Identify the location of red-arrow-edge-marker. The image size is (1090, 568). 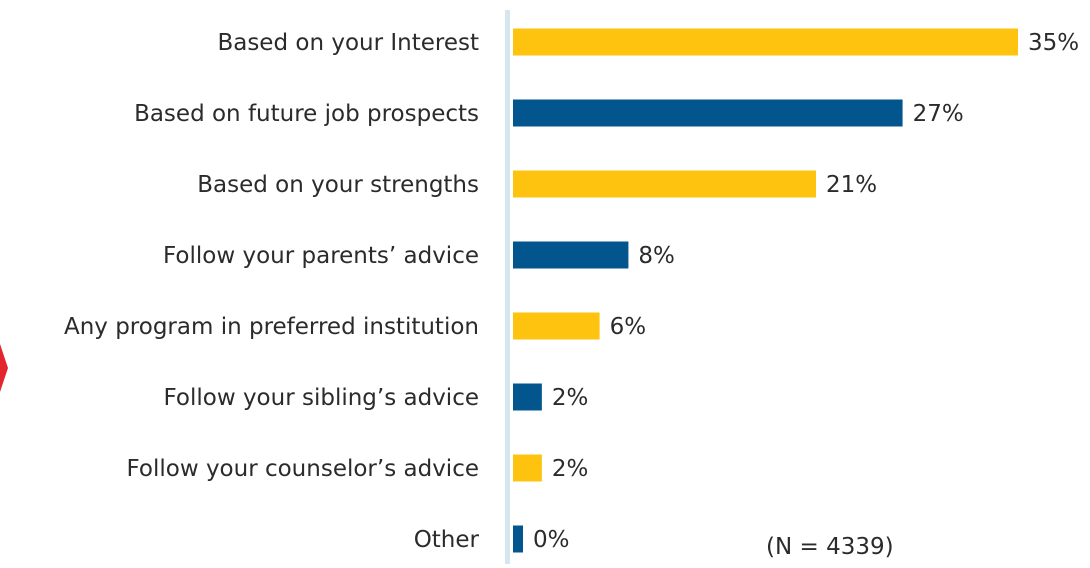
(4, 368).